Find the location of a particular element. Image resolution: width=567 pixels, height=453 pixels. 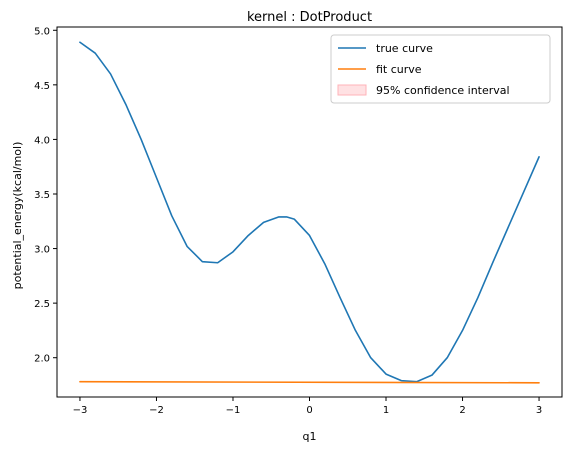

y-tick-label: 3.5 is located at coordinates (42, 195).